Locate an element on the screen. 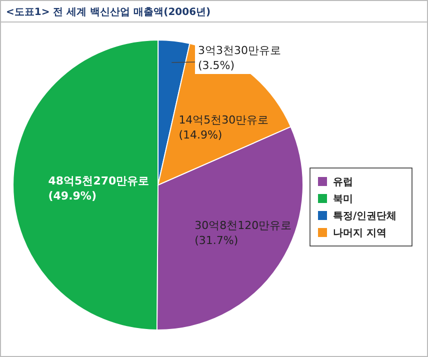 This screenshot has height=357, width=428. data-label: 3억3천30만유로 (3.5%) is located at coordinates (239, 58).